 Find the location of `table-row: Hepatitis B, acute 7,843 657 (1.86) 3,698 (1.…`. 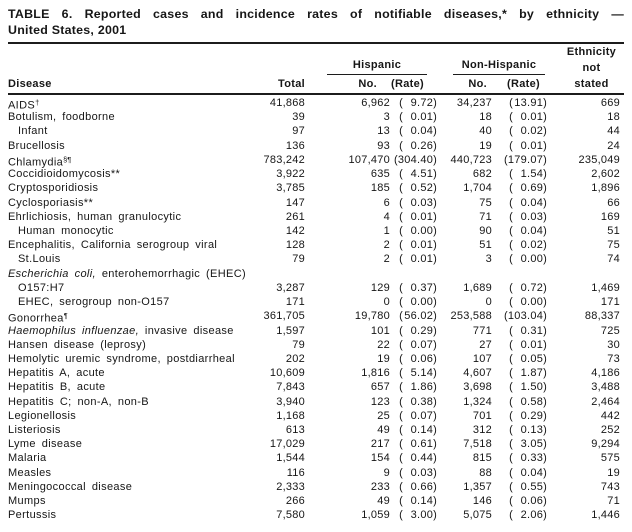

table-row: Hepatitis B, acute 7,843 657 (1.86) 3,698 (1.… is located at coordinates (316, 387).